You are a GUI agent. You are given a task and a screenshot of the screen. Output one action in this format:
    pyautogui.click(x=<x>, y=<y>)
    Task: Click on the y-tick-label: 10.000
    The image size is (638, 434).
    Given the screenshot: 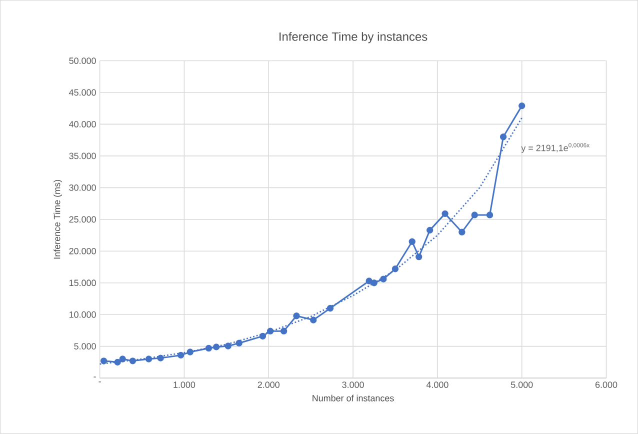 What is the action you would take?
    pyautogui.click(x=83, y=315)
    